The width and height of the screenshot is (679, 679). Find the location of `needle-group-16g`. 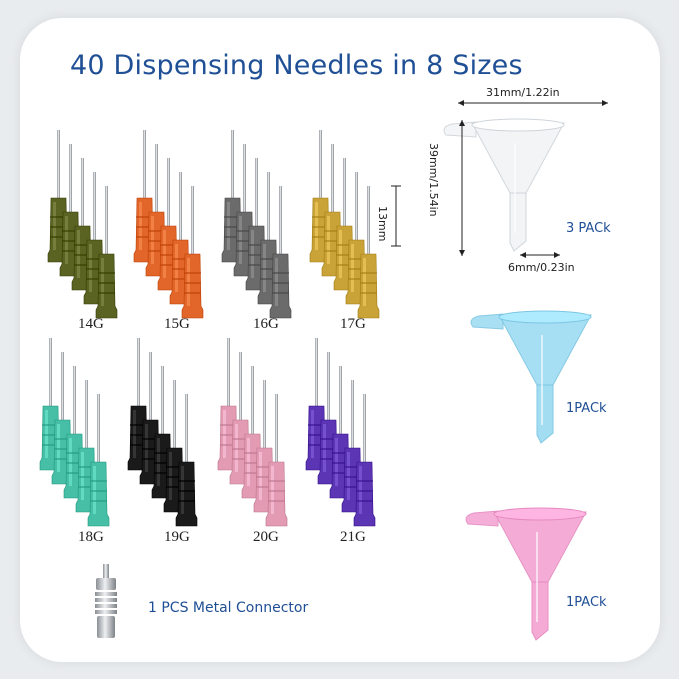

needle-group-16g is located at coordinates (256, 224).